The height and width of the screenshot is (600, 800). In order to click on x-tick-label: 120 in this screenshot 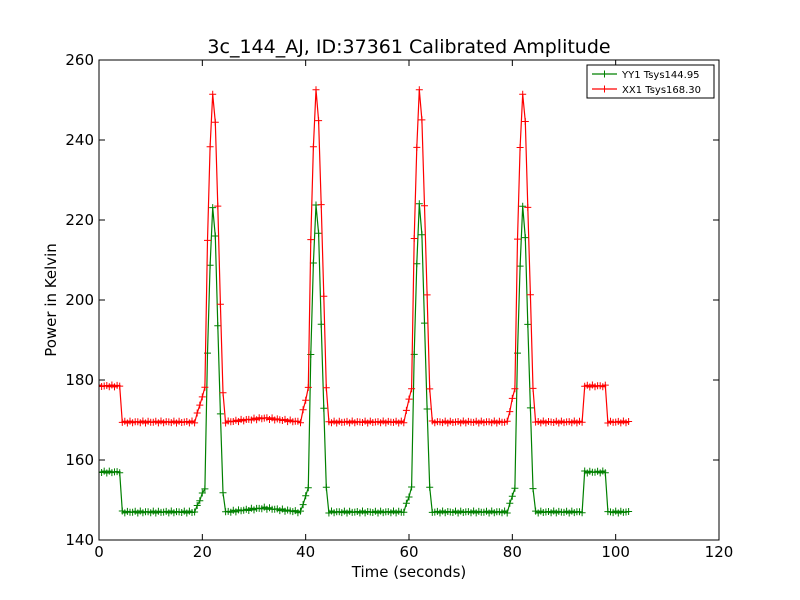, I will do `click(719, 552)`.